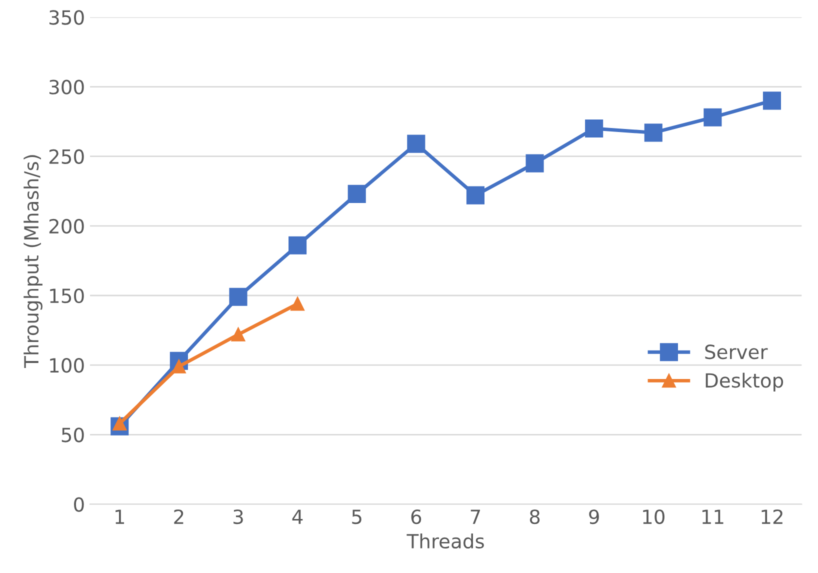 The height and width of the screenshot is (573, 818). Describe the element at coordinates (445, 541) in the screenshot. I see `x-axis-title: Threads` at that location.